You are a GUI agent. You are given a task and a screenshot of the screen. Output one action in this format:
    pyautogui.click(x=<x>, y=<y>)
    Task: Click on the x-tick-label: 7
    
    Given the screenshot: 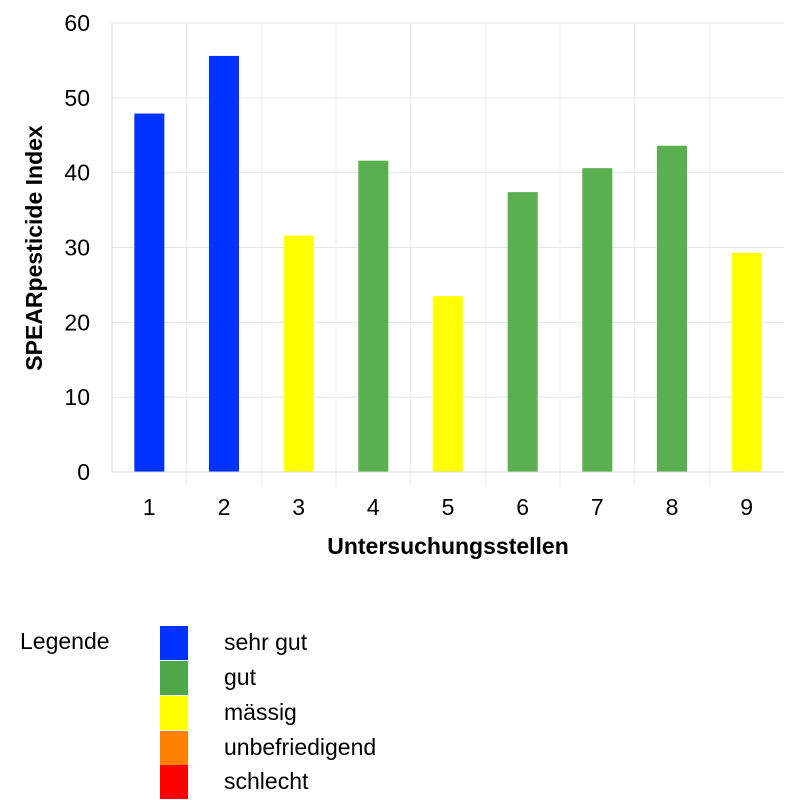 What is the action you would take?
    pyautogui.click(x=597, y=507)
    